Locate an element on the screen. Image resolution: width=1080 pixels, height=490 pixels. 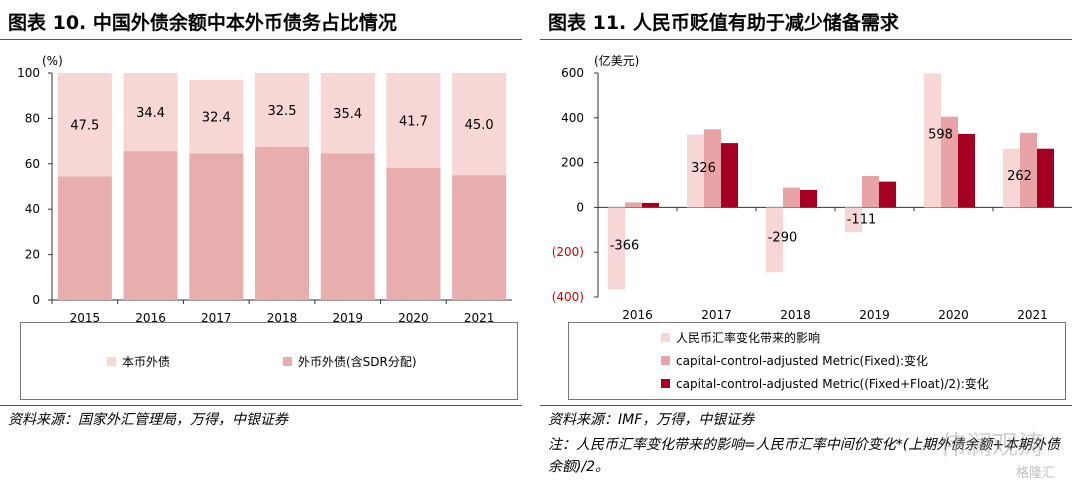
watermark-text: 伟澜观涛 is located at coordinates (992, 446).